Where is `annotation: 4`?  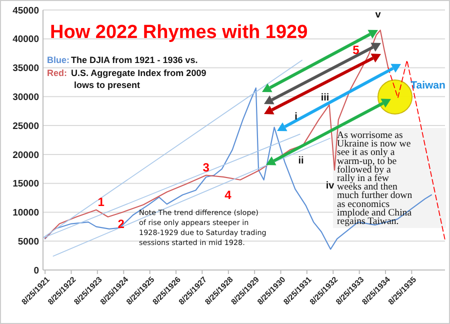 annotation: 4 is located at coordinates (228, 195).